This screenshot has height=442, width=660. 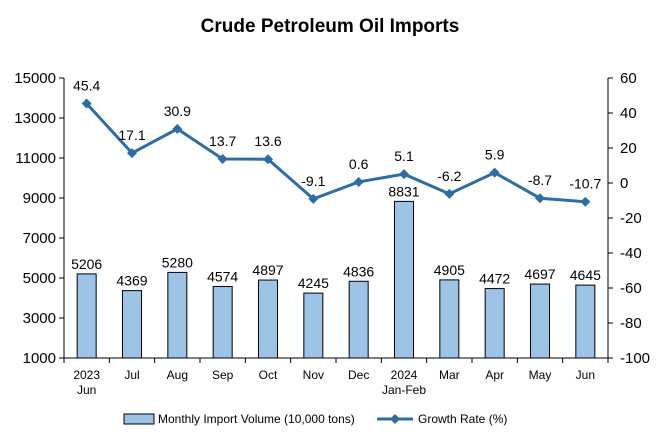 What do you see at coordinates (131, 281) in the screenshot?
I see `bar-value-label: 4369` at bounding box center [131, 281].